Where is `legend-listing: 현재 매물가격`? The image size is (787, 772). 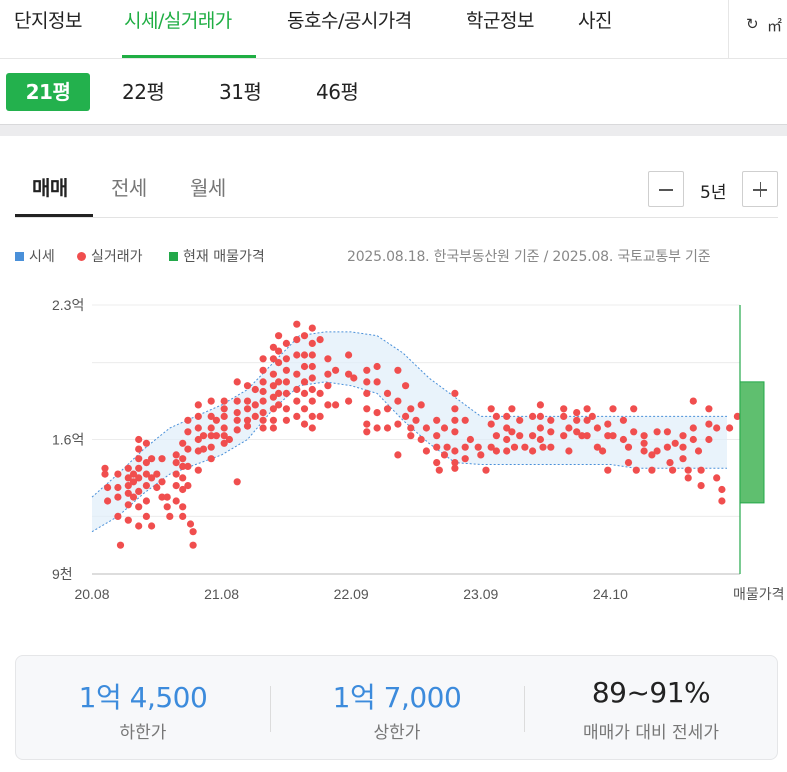 legend-listing: 현재 매물가격 is located at coordinates (217, 256).